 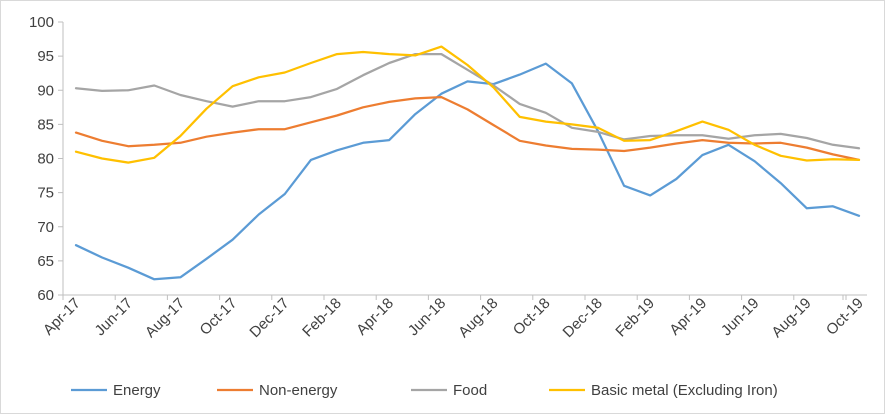 What do you see at coordinates (845, 317) in the screenshot?
I see `x-tick-label: Oct-19` at bounding box center [845, 317].